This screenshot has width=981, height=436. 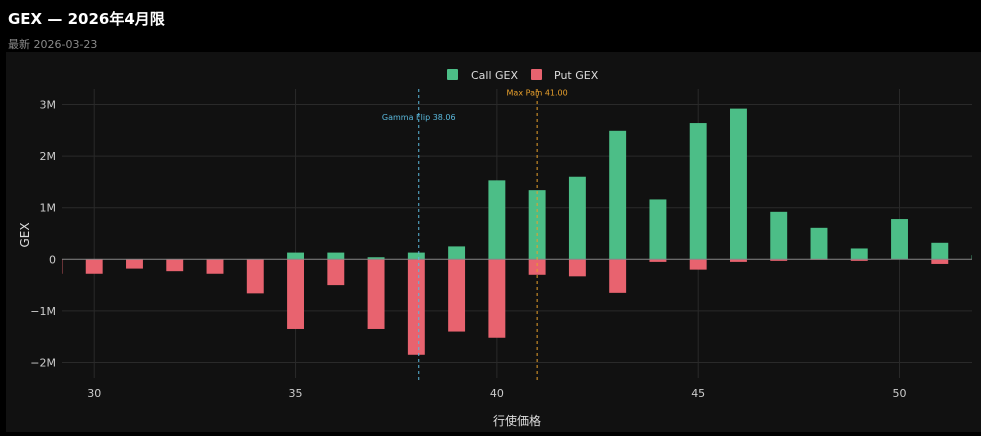 What do you see at coordinates (48, 104) in the screenshot?
I see `y-tick-label: 3M` at bounding box center [48, 104].